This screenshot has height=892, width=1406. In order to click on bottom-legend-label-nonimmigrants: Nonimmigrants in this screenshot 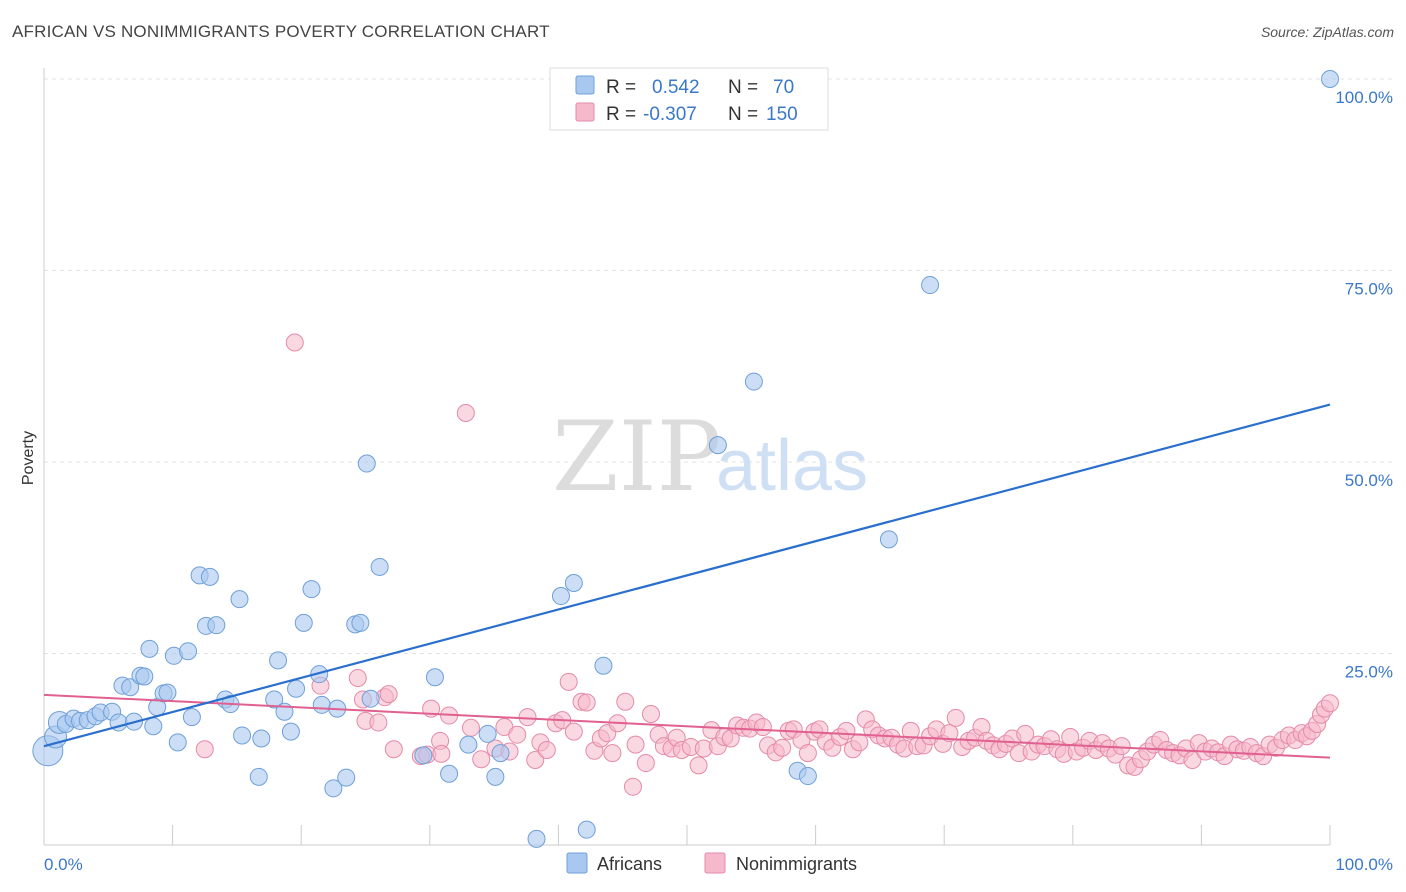, I will do `click(796, 864)`.